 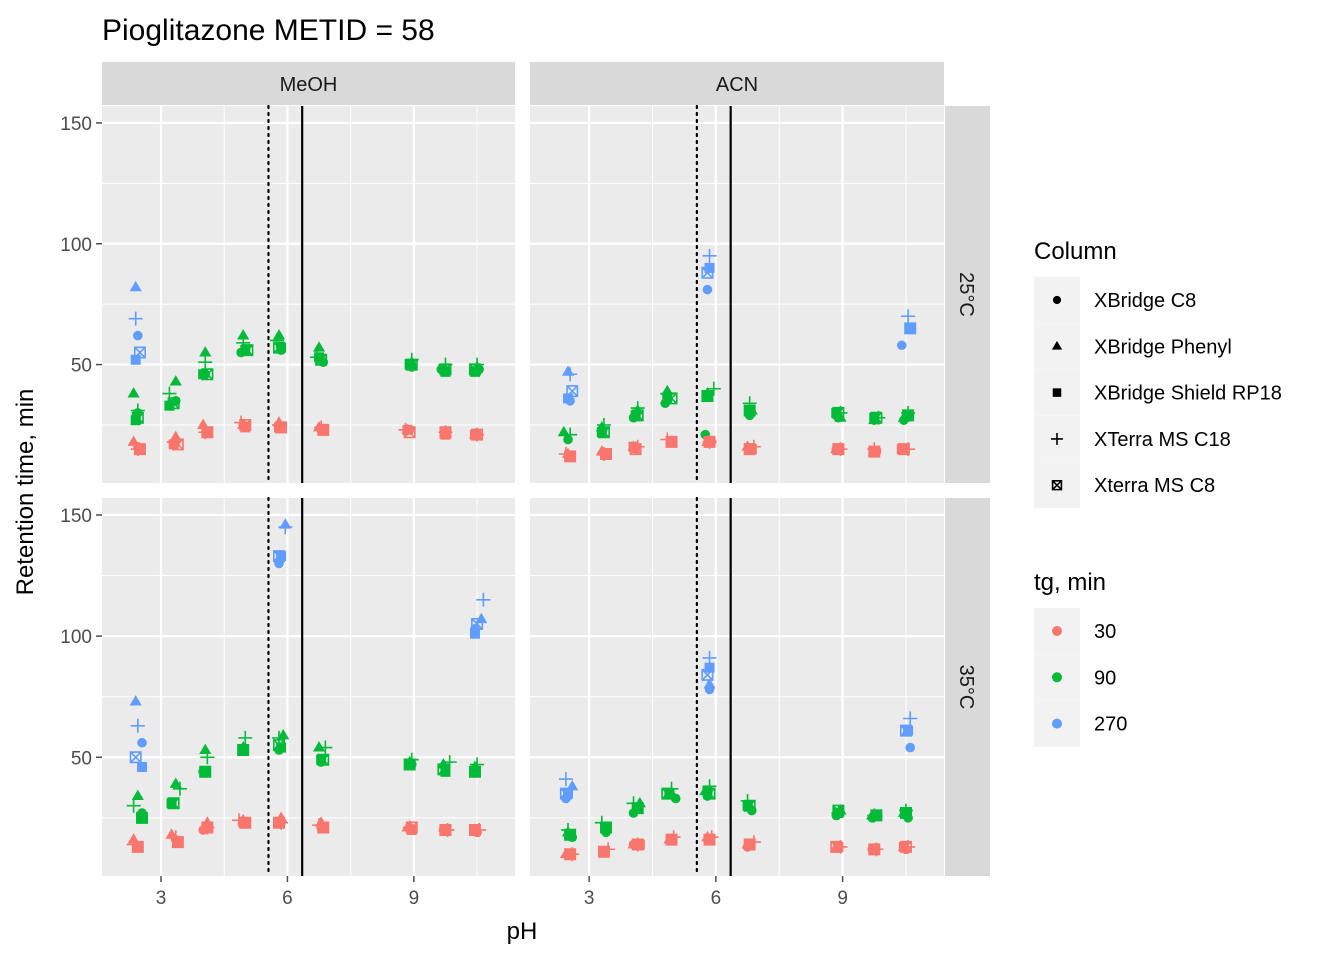 I want to click on legend-key-boxx-icon, so click(x=1057, y=485).